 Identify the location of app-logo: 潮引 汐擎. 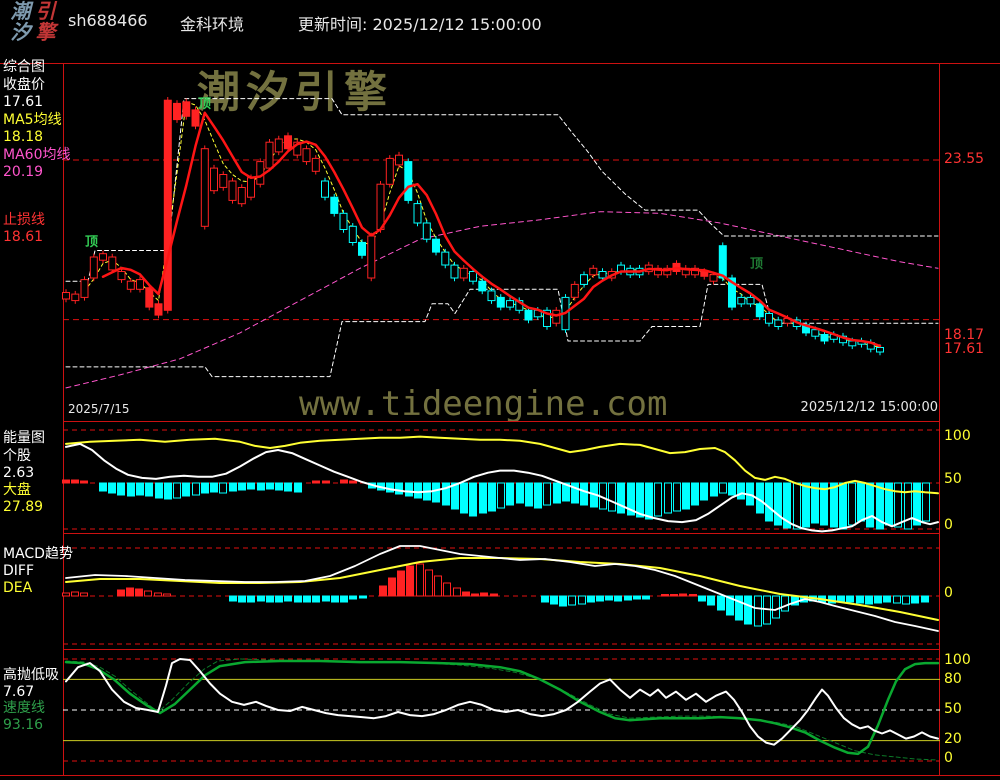
(36, 24).